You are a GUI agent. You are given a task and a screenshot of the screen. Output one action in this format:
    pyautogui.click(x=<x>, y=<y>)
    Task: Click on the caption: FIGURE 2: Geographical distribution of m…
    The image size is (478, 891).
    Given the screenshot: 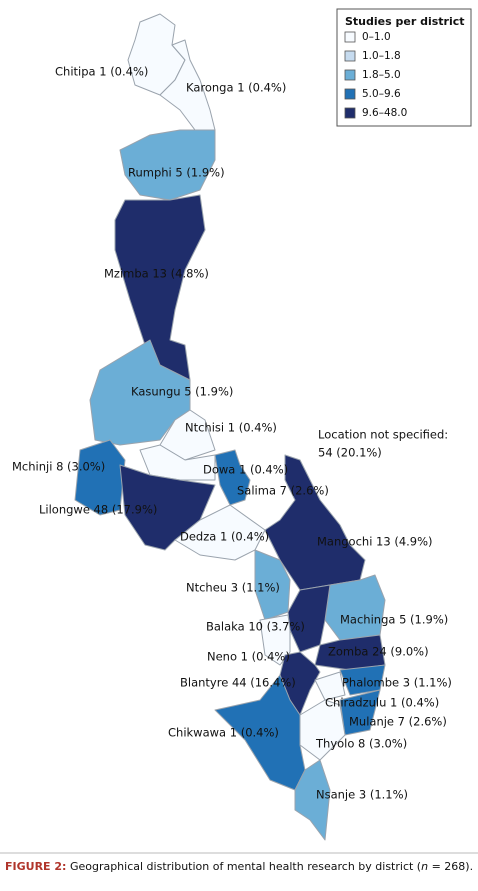 What is the action you would take?
    pyautogui.click(x=239, y=866)
    